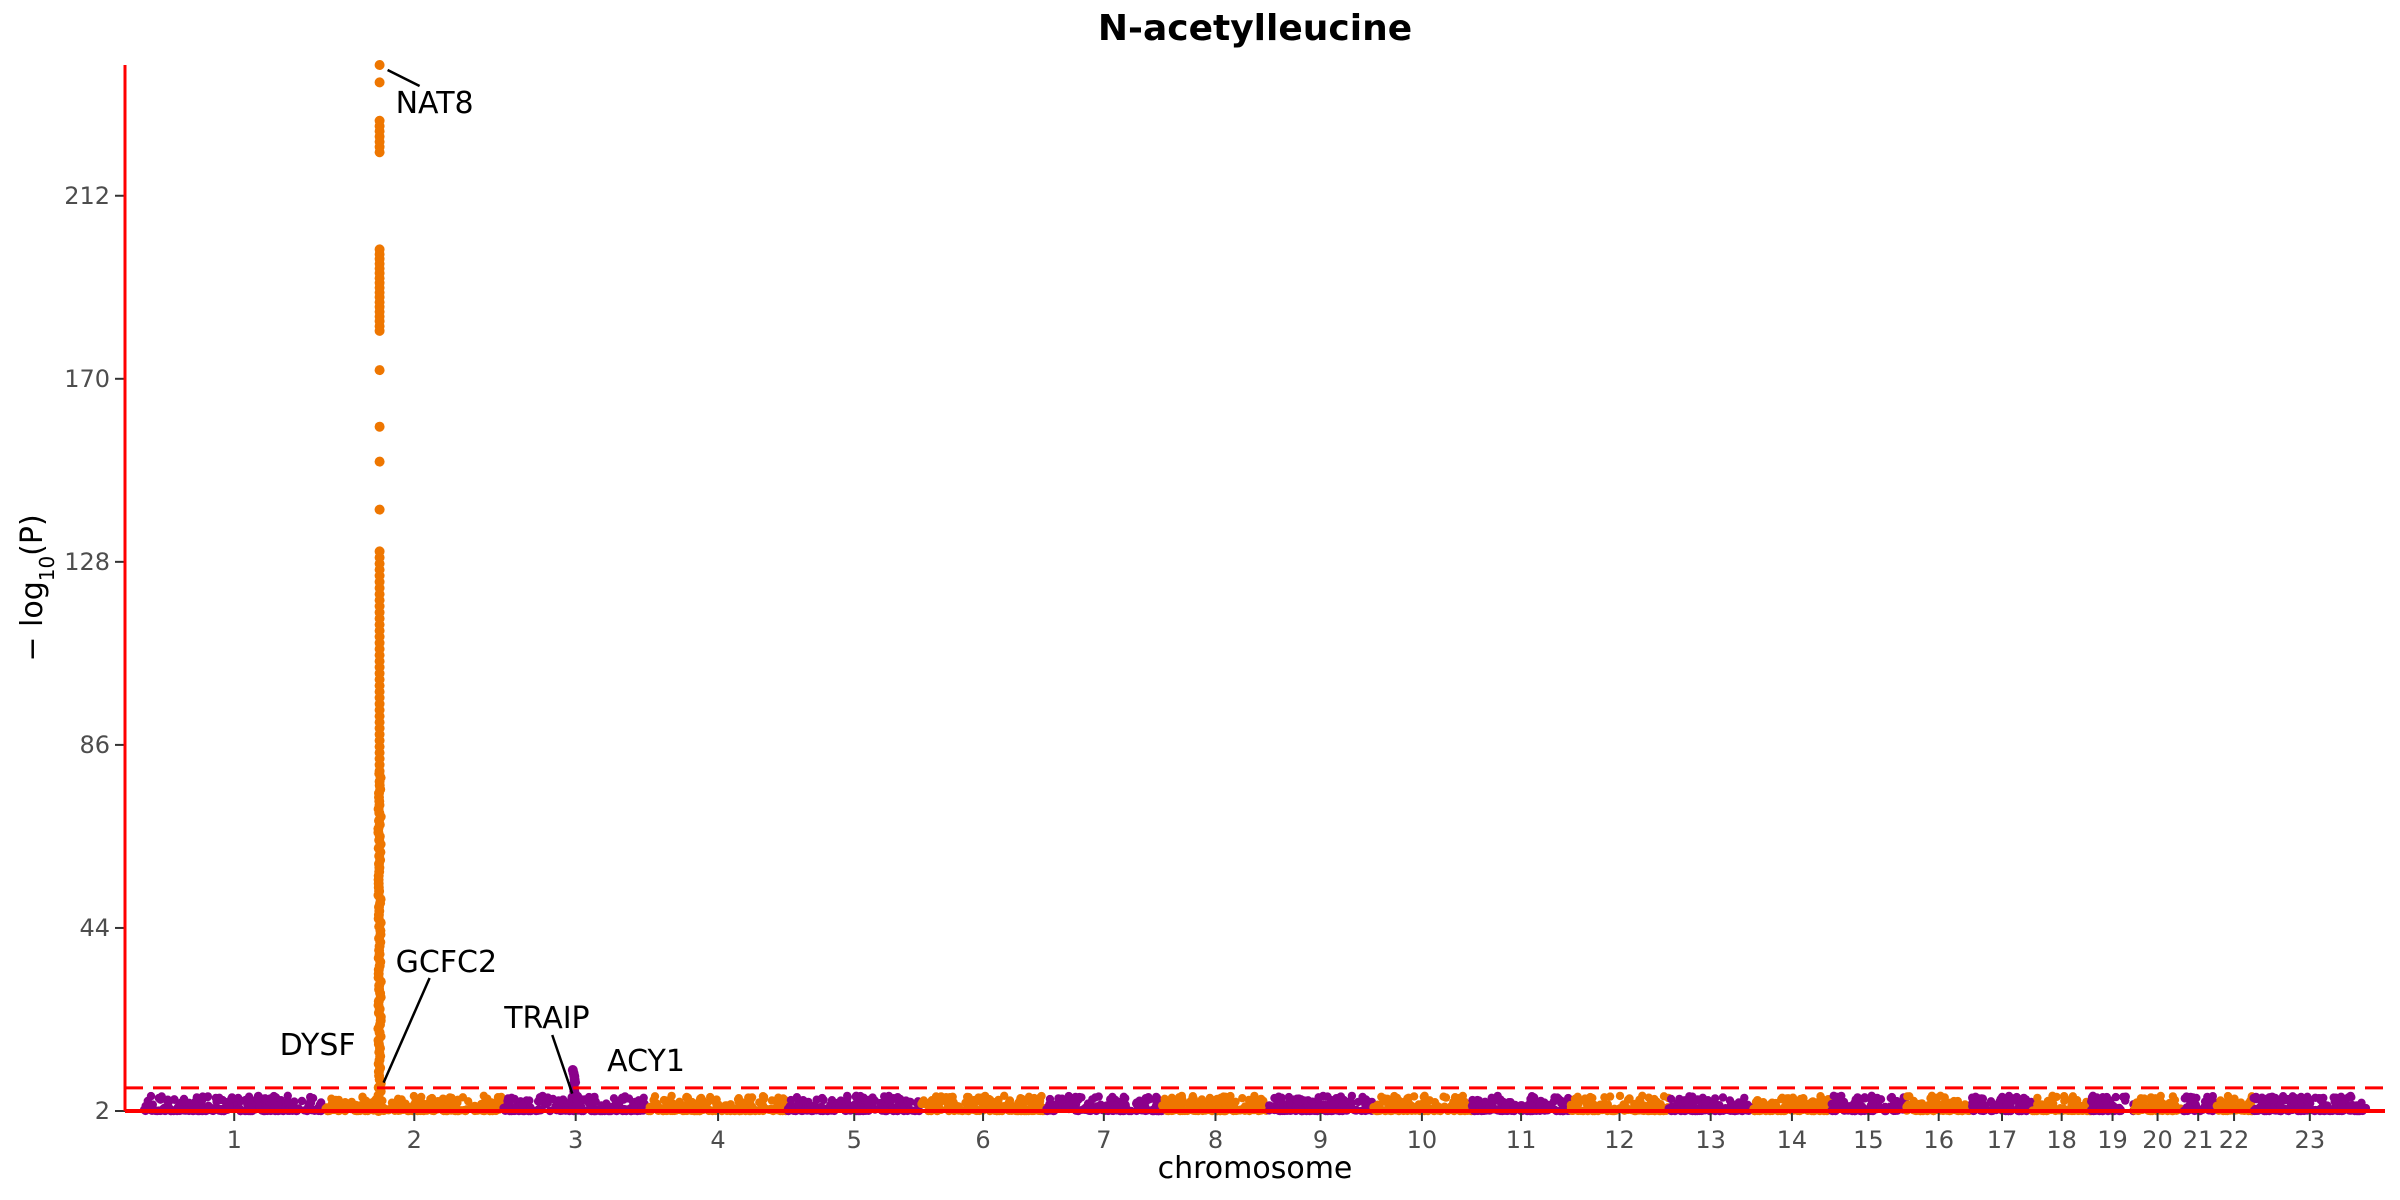  Describe the element at coordinates (32, 535) in the screenshot. I see `y-axis-title-suffix: (P)` at that location.